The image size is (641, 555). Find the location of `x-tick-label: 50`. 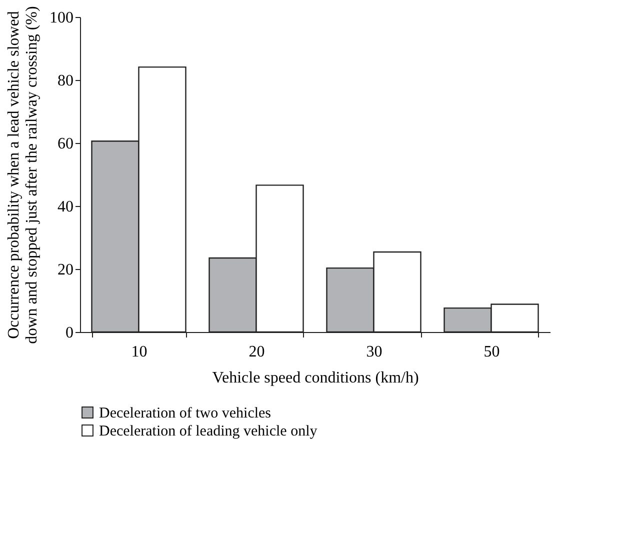

x-tick-label: 50 is located at coordinates (492, 352).